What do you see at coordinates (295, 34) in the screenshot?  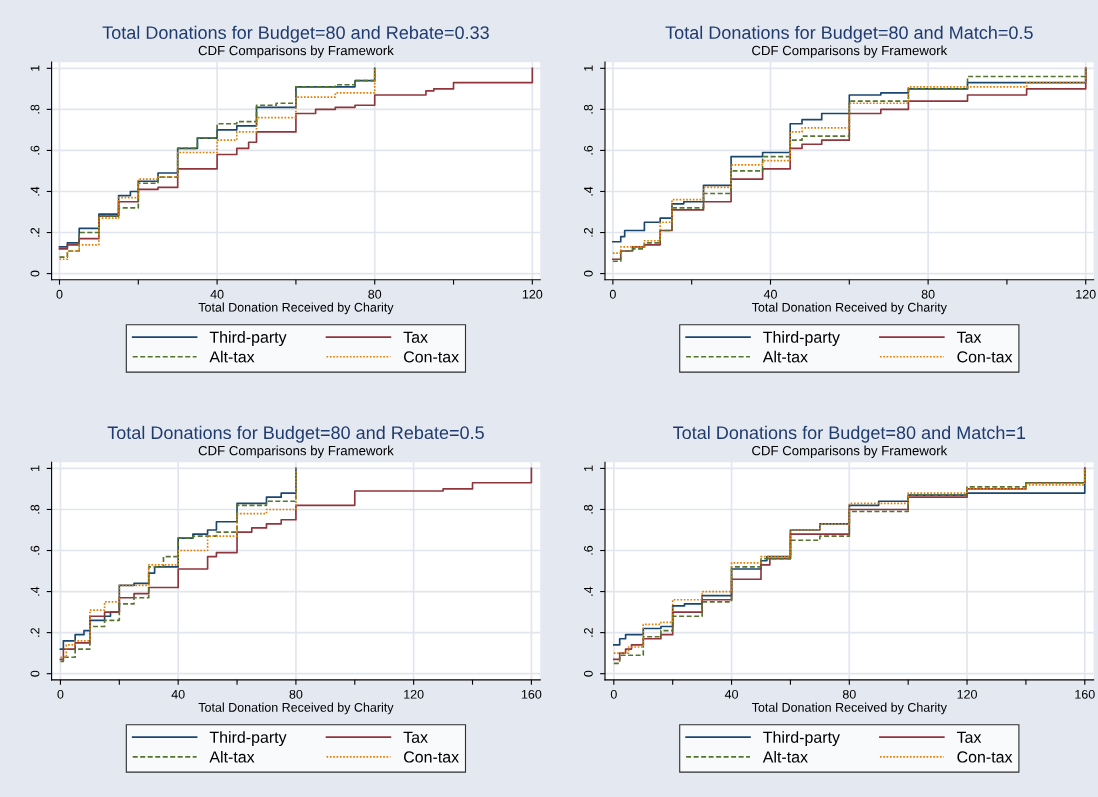 I see `chart-title: Total Donations for Budget=80 and Rebate=0.33` at bounding box center [295, 34].